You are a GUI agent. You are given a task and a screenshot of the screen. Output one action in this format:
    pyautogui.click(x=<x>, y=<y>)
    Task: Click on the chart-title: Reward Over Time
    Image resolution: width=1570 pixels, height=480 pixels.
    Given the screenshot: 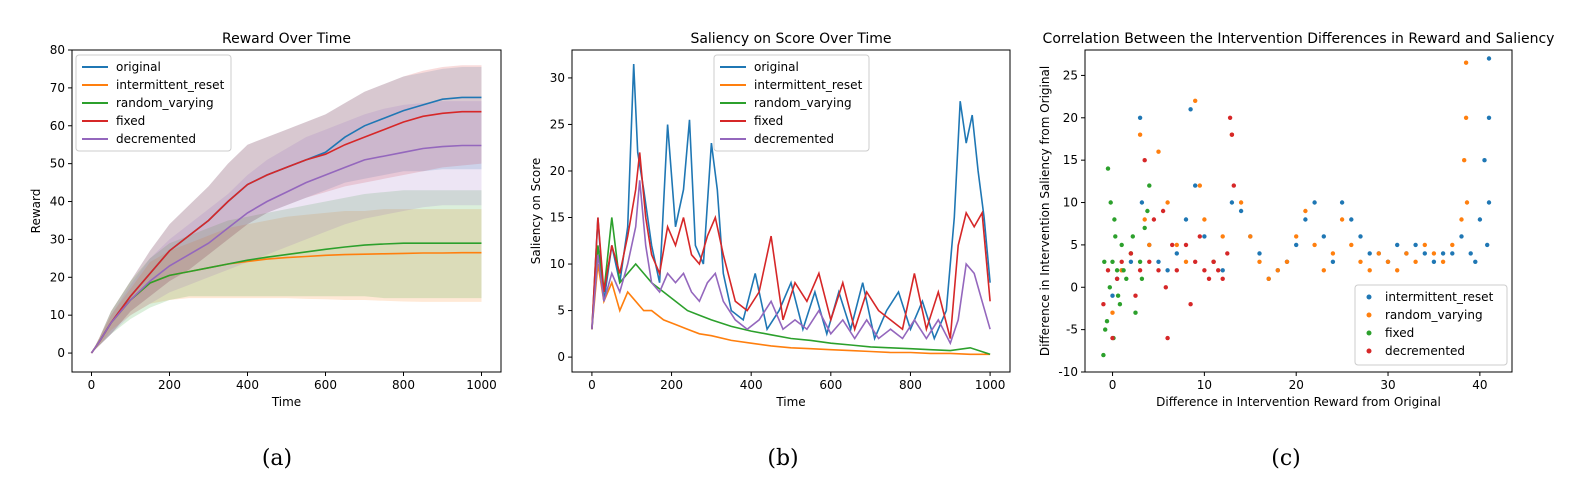 What is the action you would take?
    pyautogui.click(x=286, y=39)
    